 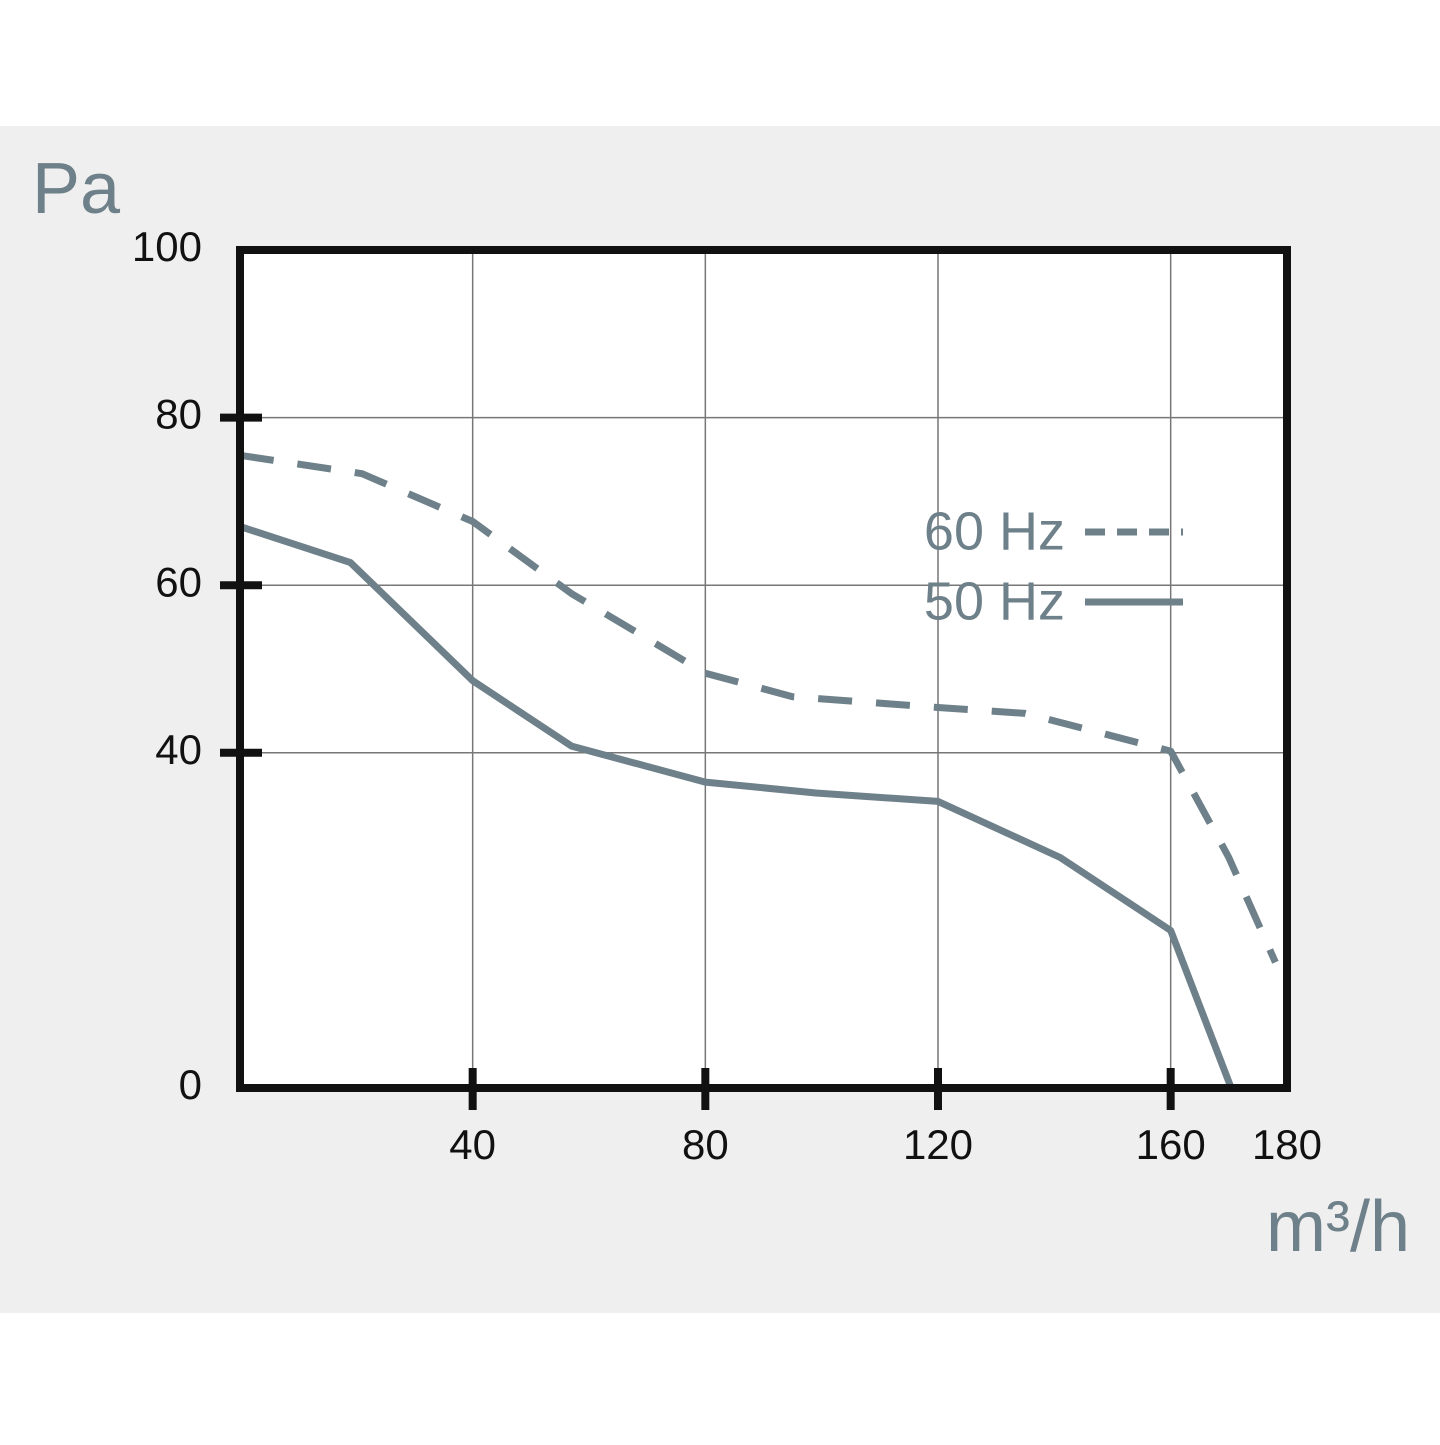 I want to click on y-tick-label: 40, so click(x=178, y=749).